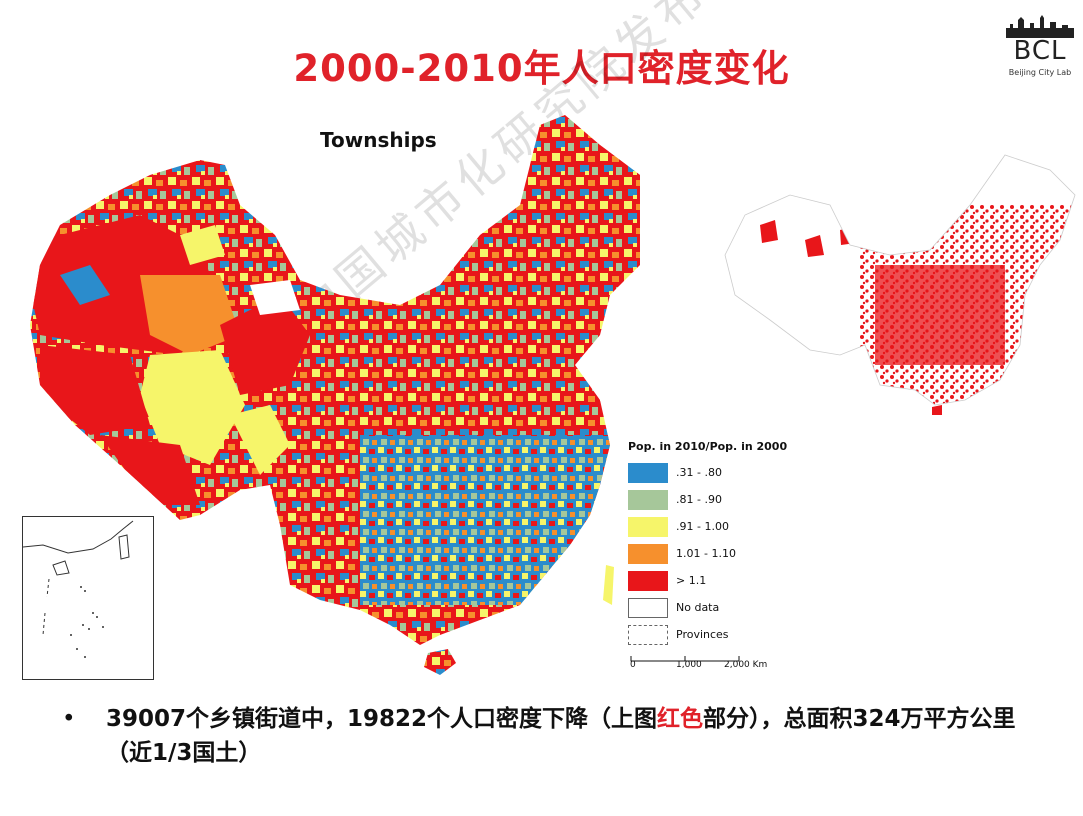 The height and width of the screenshot is (816, 1083). What do you see at coordinates (1040, 51) in the screenshot?
I see `logo-text: BCL` at bounding box center [1040, 51].